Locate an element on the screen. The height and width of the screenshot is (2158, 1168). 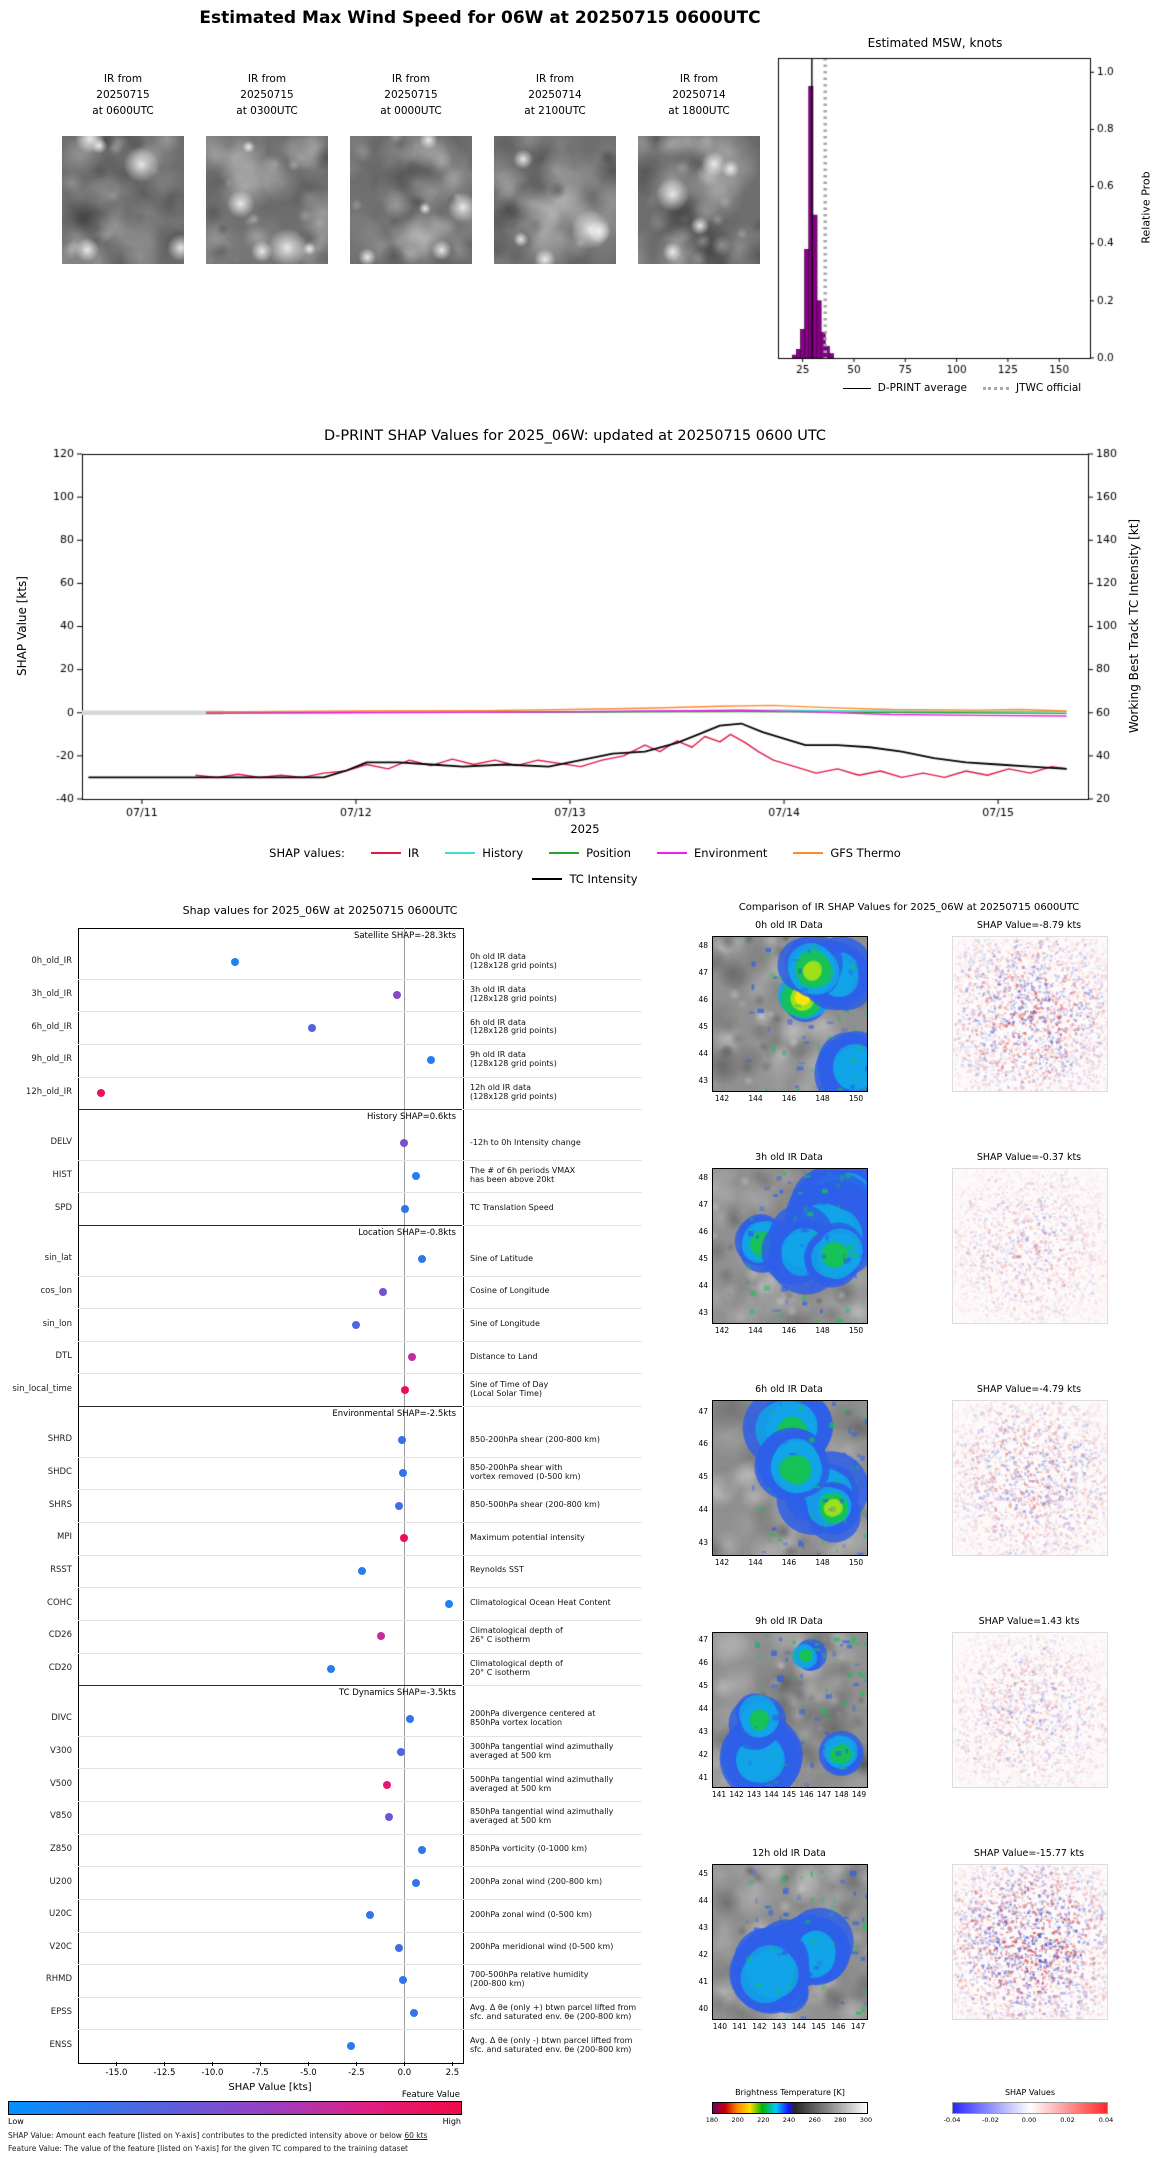
ir-map-title: 3h old IR Data is located at coordinates (789, 1157).